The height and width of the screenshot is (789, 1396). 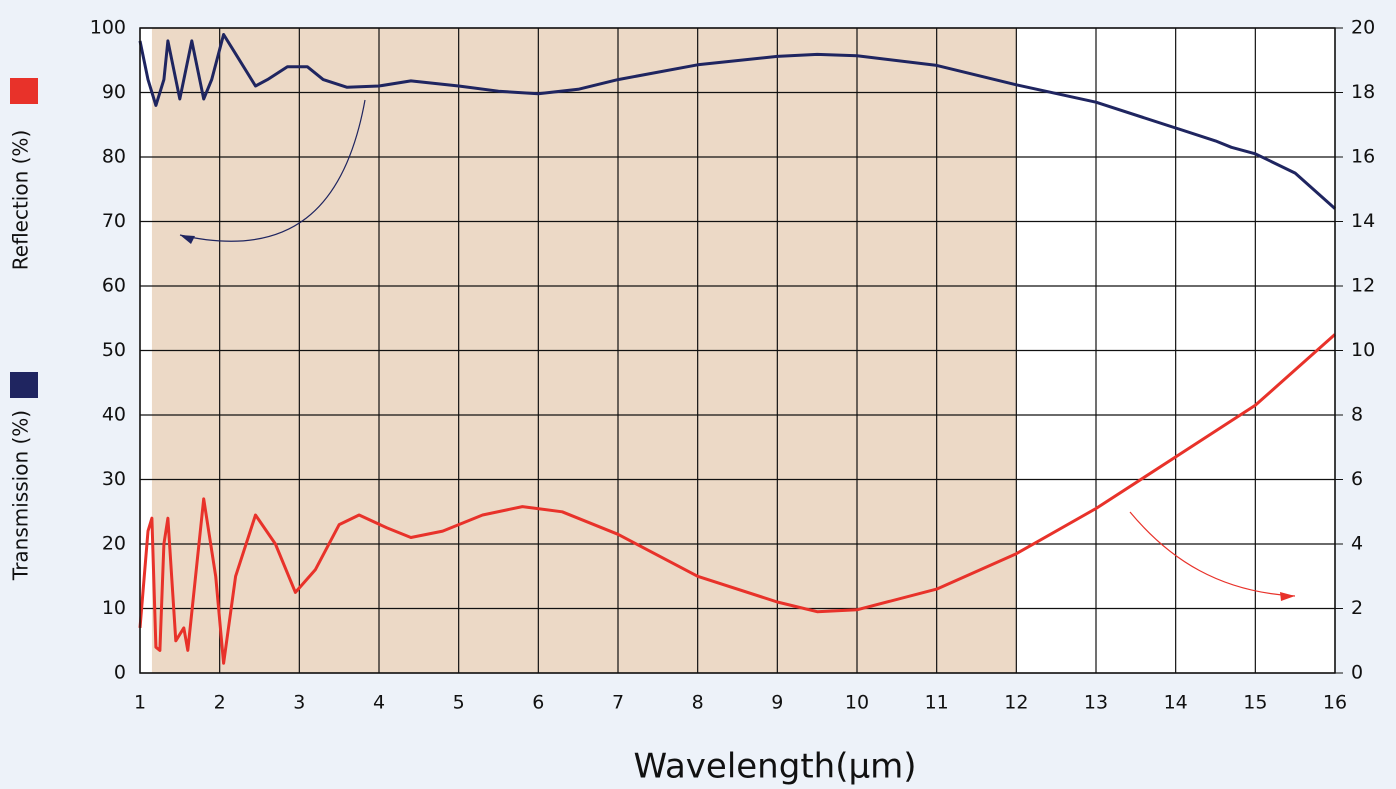 What do you see at coordinates (1357, 673) in the screenshot?
I see `y2-tick-label: 0` at bounding box center [1357, 673].